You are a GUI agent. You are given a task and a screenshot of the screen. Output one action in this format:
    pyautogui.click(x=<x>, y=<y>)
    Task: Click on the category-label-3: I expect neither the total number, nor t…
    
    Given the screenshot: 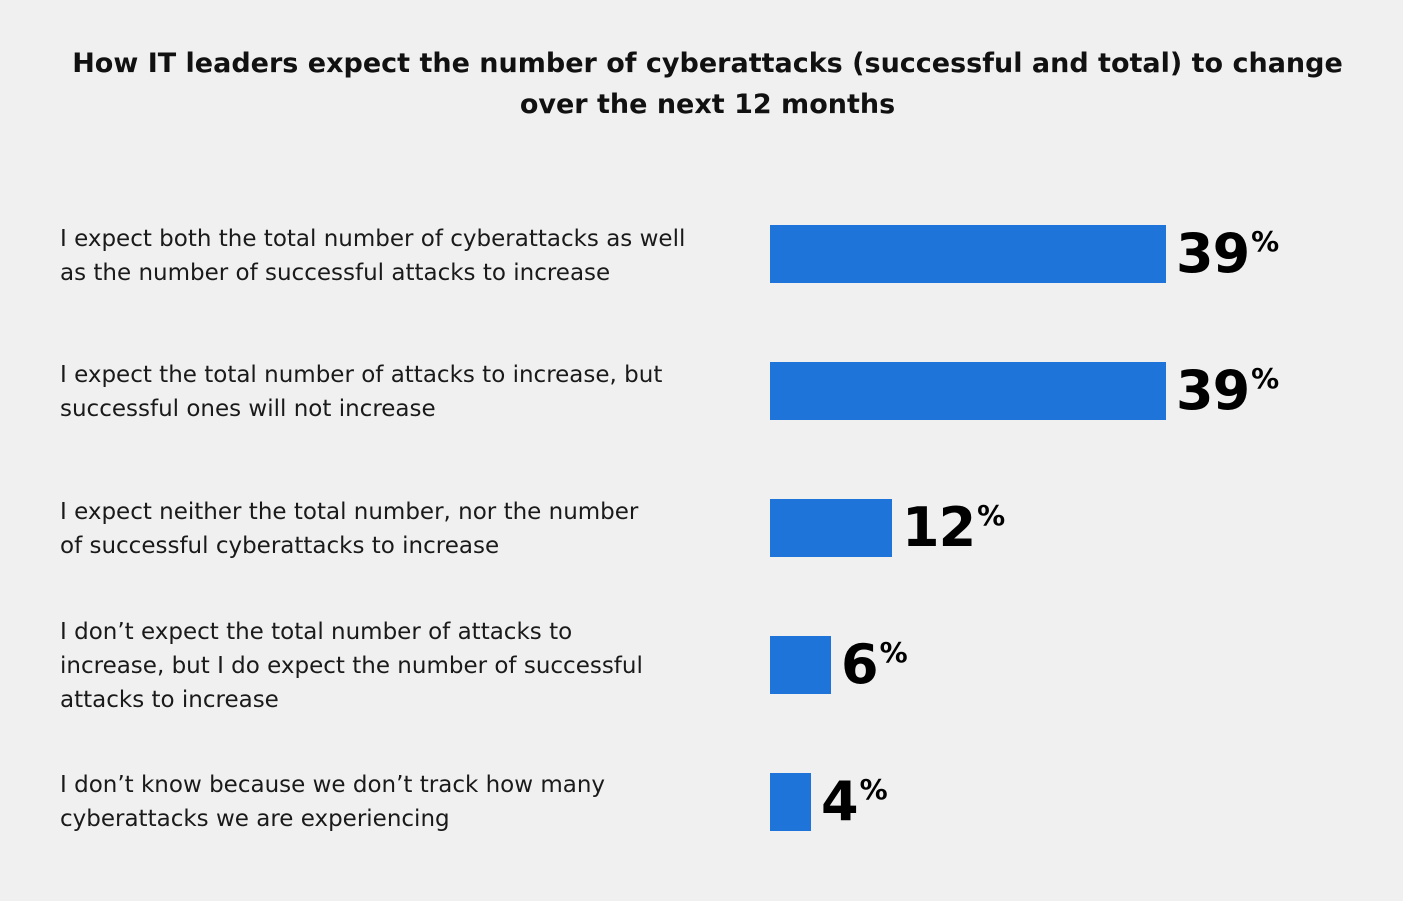 What is the action you would take?
    pyautogui.click(x=349, y=529)
    